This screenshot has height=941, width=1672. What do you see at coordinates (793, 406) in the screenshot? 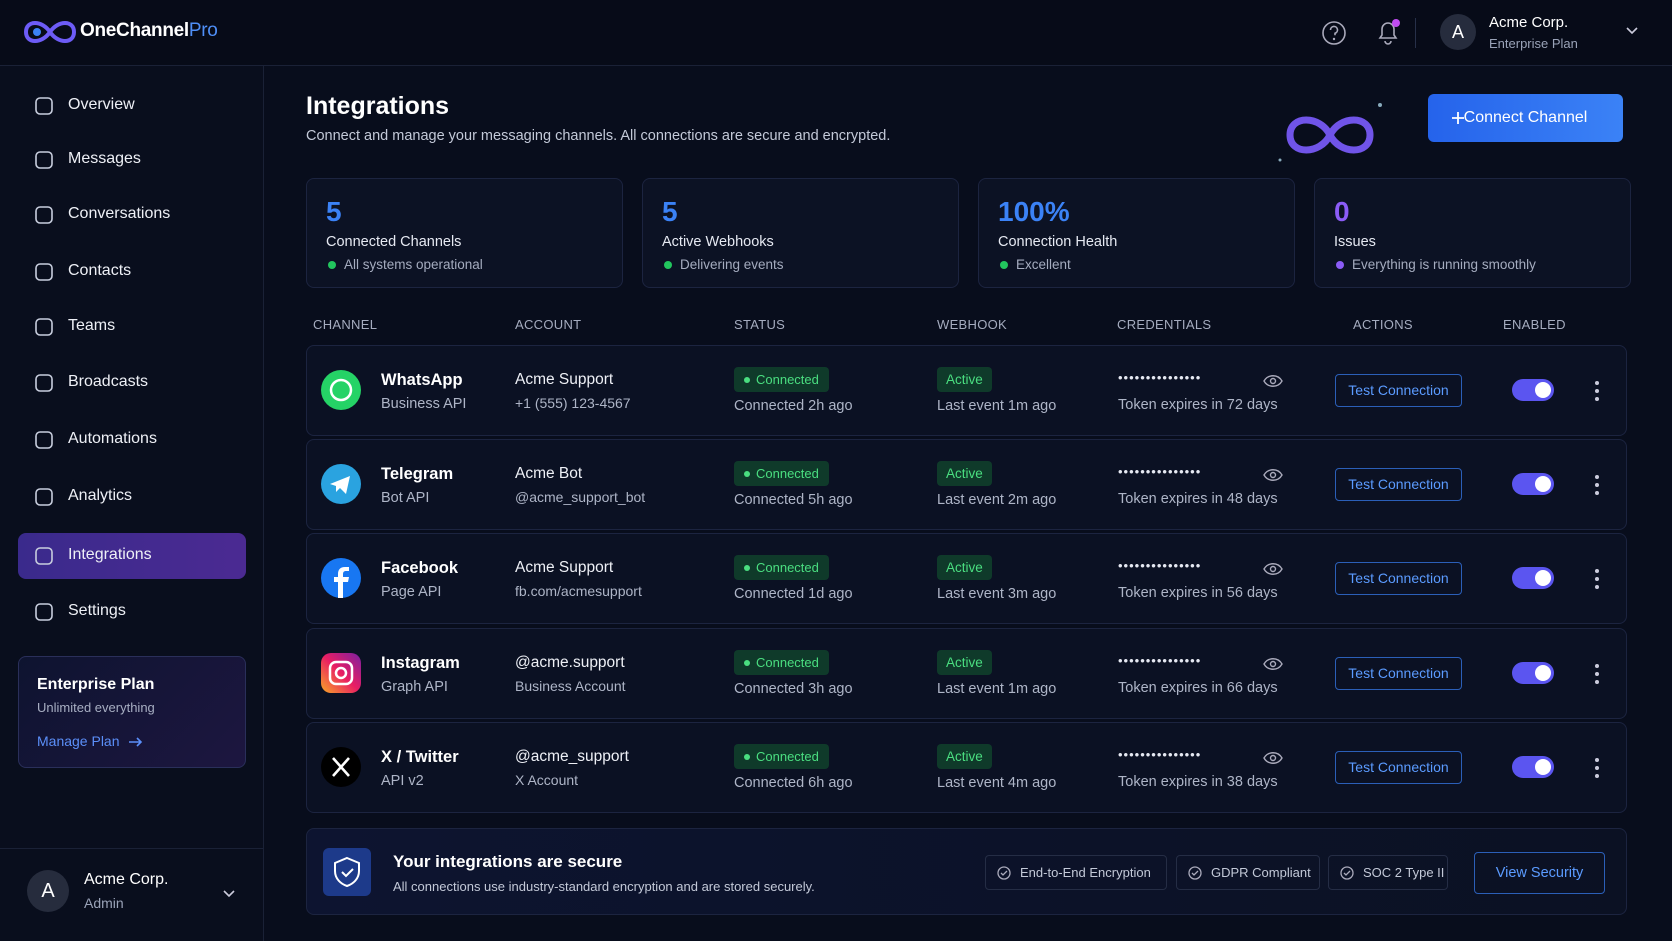
I see `status-time: Connected 2h ago` at bounding box center [793, 406].